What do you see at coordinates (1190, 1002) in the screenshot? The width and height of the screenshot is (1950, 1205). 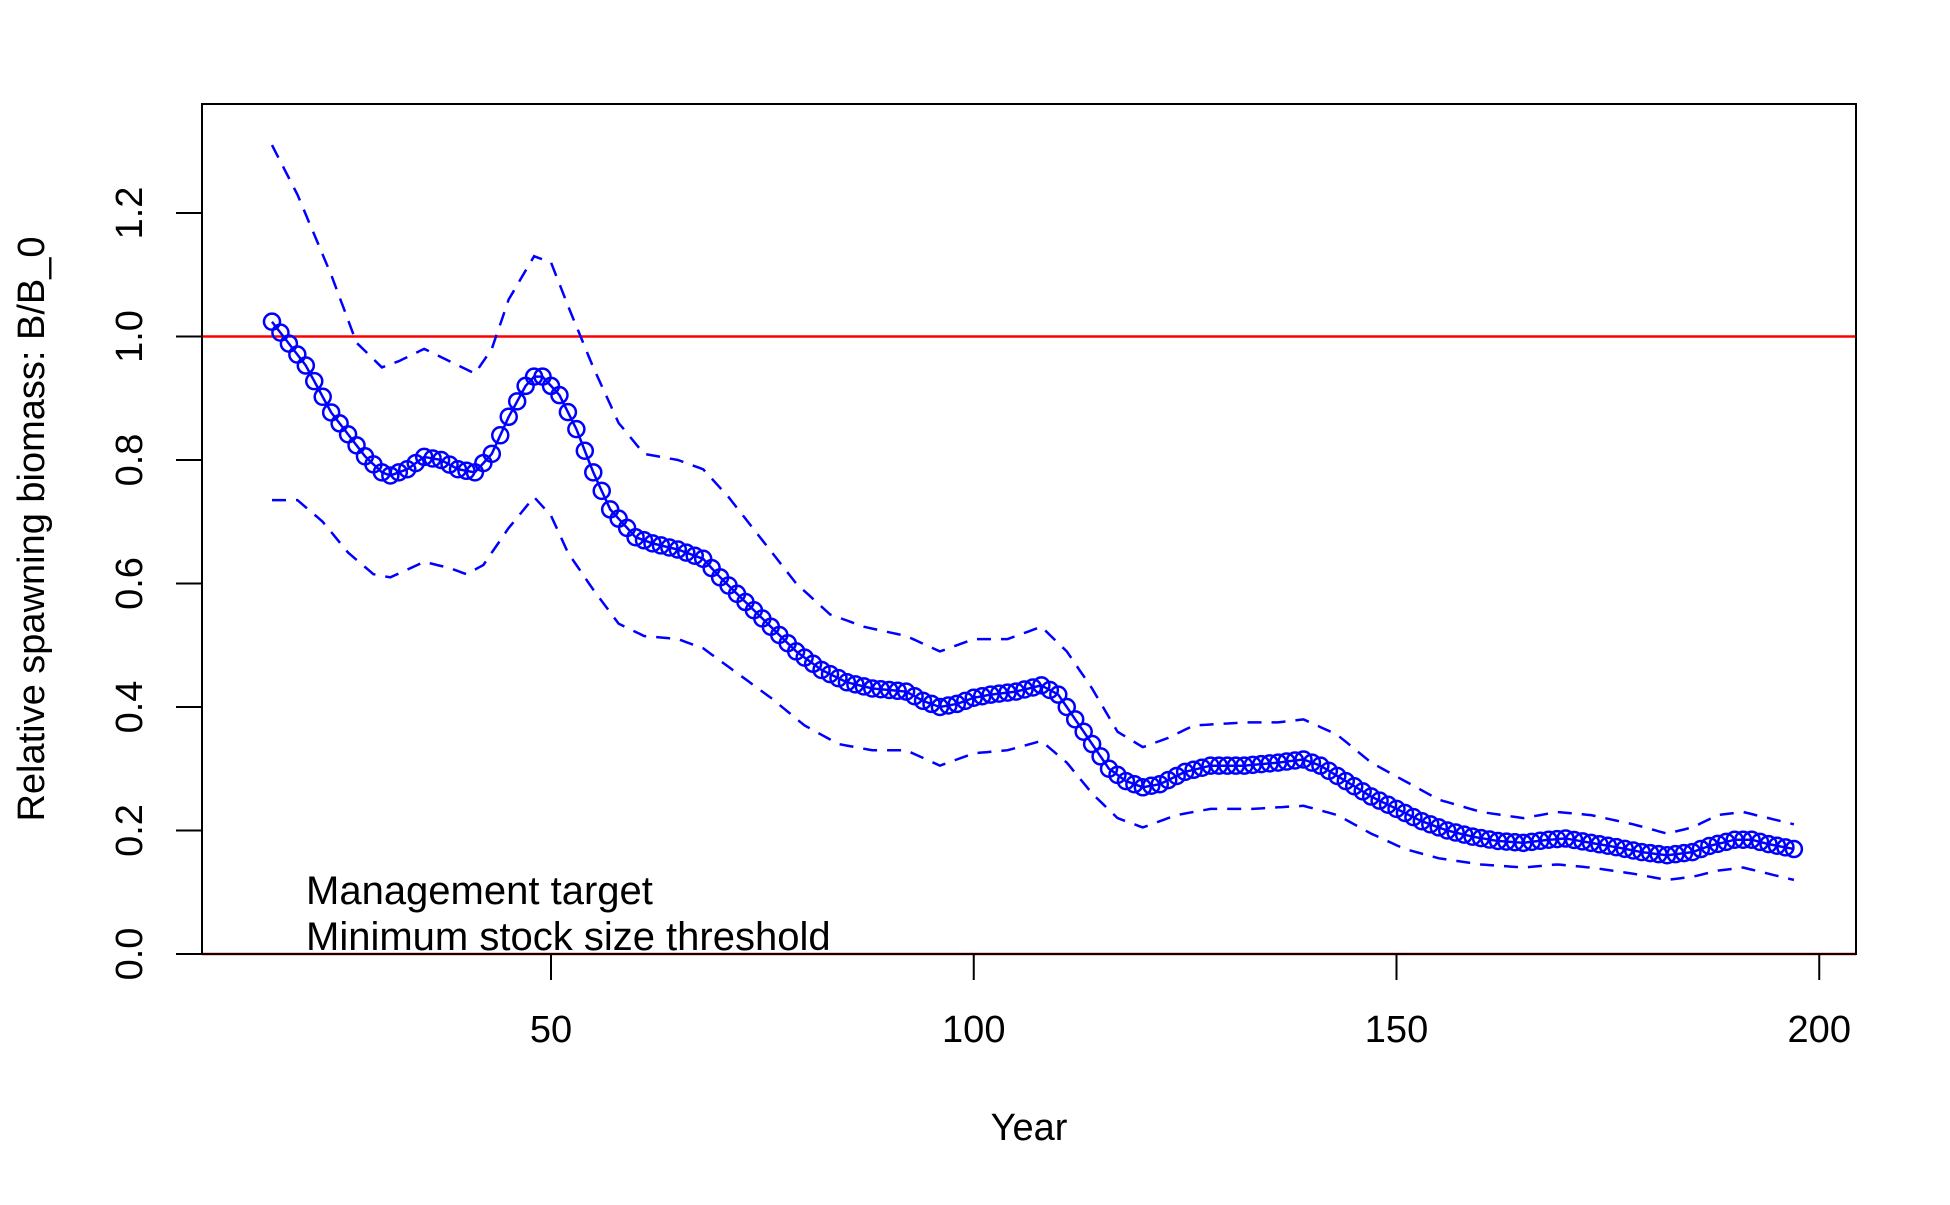 I see `x-axis: 50 100 150 200` at bounding box center [1190, 1002].